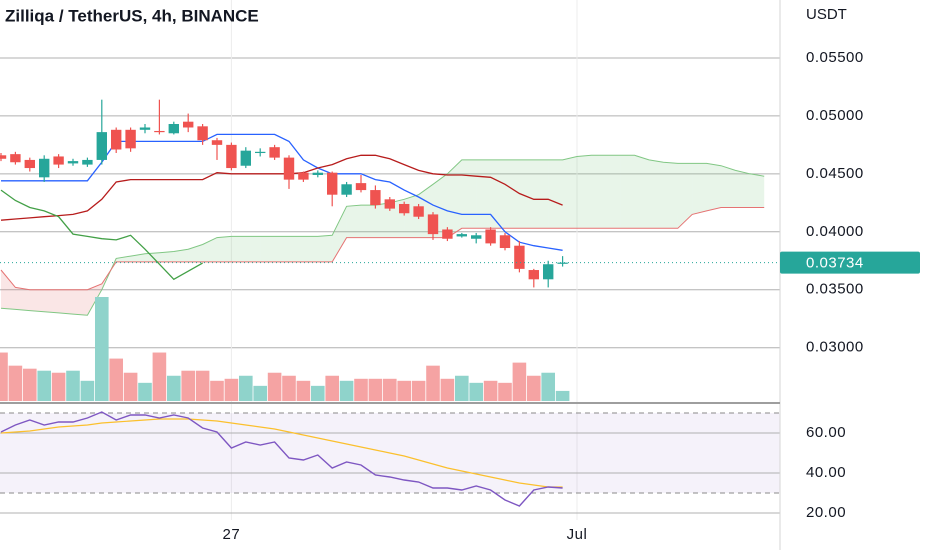 The height and width of the screenshot is (550, 932). Describe the element at coordinates (835, 115) in the screenshot. I see `y-tick-label: 0.05000` at that location.